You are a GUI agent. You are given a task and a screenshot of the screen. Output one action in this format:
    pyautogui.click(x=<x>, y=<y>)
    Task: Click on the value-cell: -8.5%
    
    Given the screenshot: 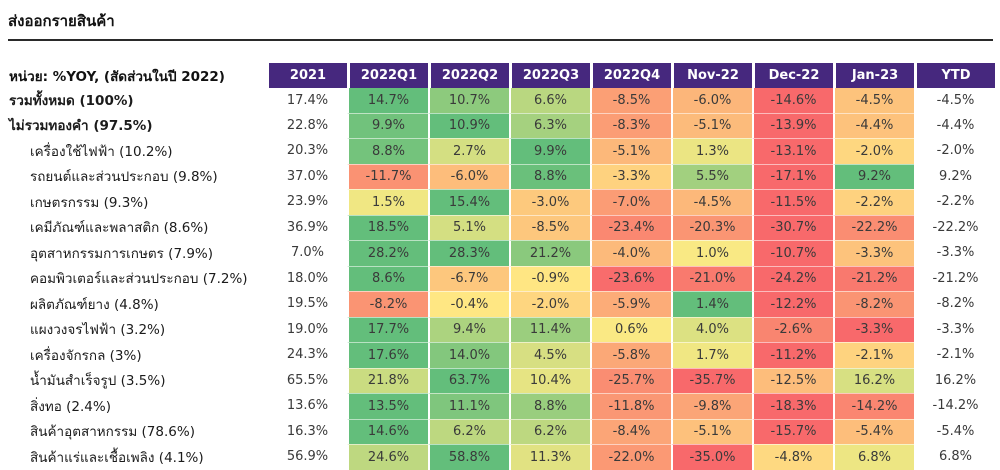 What is the action you would take?
    pyautogui.click(x=630, y=100)
    